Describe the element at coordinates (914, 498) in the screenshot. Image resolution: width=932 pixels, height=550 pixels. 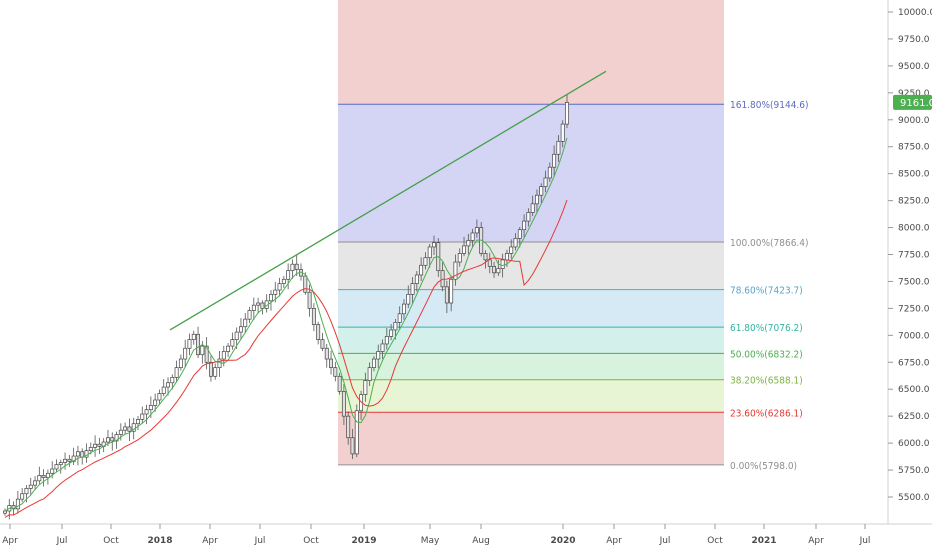
I see `y-tick-label: 5500.0` at that location.